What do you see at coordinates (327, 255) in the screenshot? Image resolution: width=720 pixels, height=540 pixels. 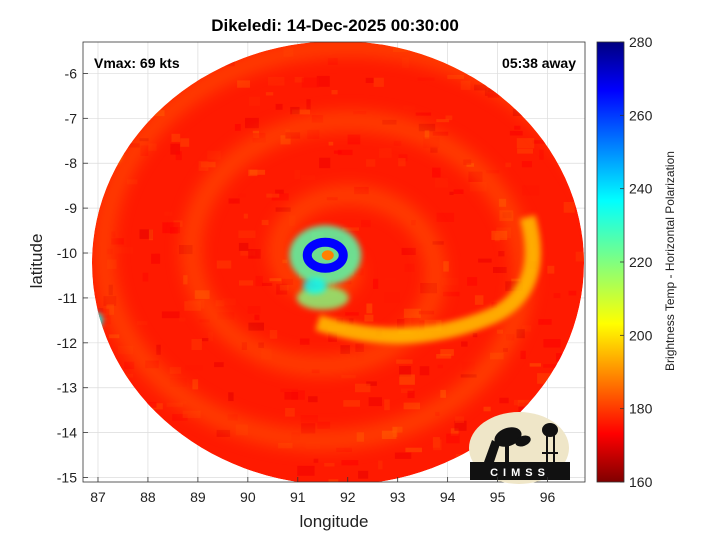 I see `storm-eye` at bounding box center [327, 255].